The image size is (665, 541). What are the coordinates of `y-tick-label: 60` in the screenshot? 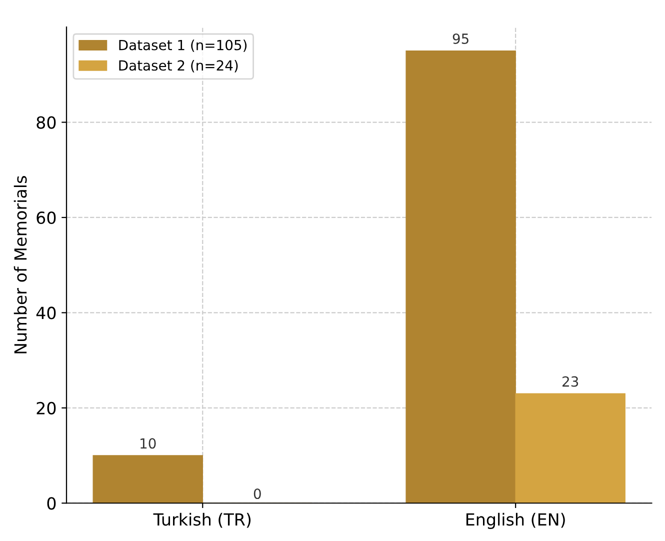 It's located at (46, 217).